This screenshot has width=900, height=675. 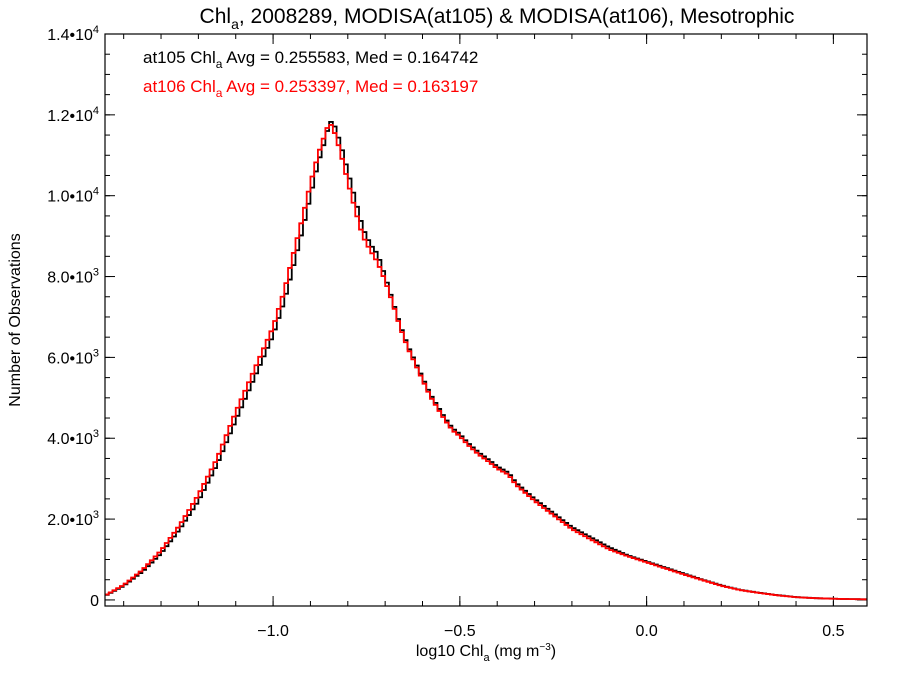 I want to click on x-tick-label: −1.0, so click(x=273, y=631).